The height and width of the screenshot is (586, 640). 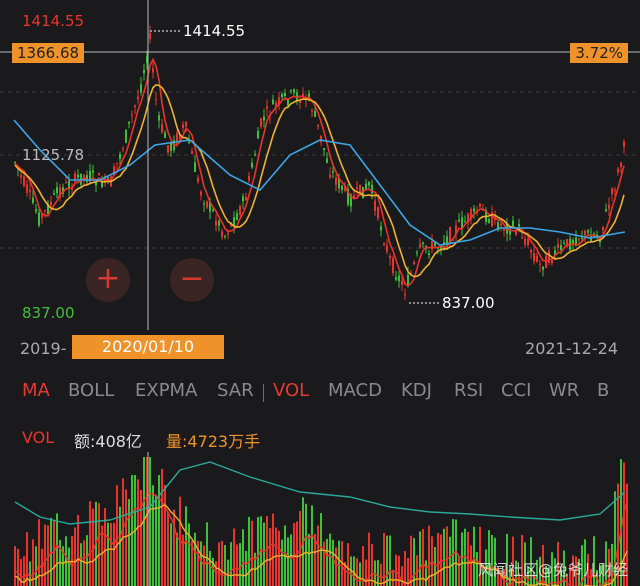 What do you see at coordinates (53, 155) in the screenshot?
I see `price-mid-label: 1125.78` at bounding box center [53, 155].